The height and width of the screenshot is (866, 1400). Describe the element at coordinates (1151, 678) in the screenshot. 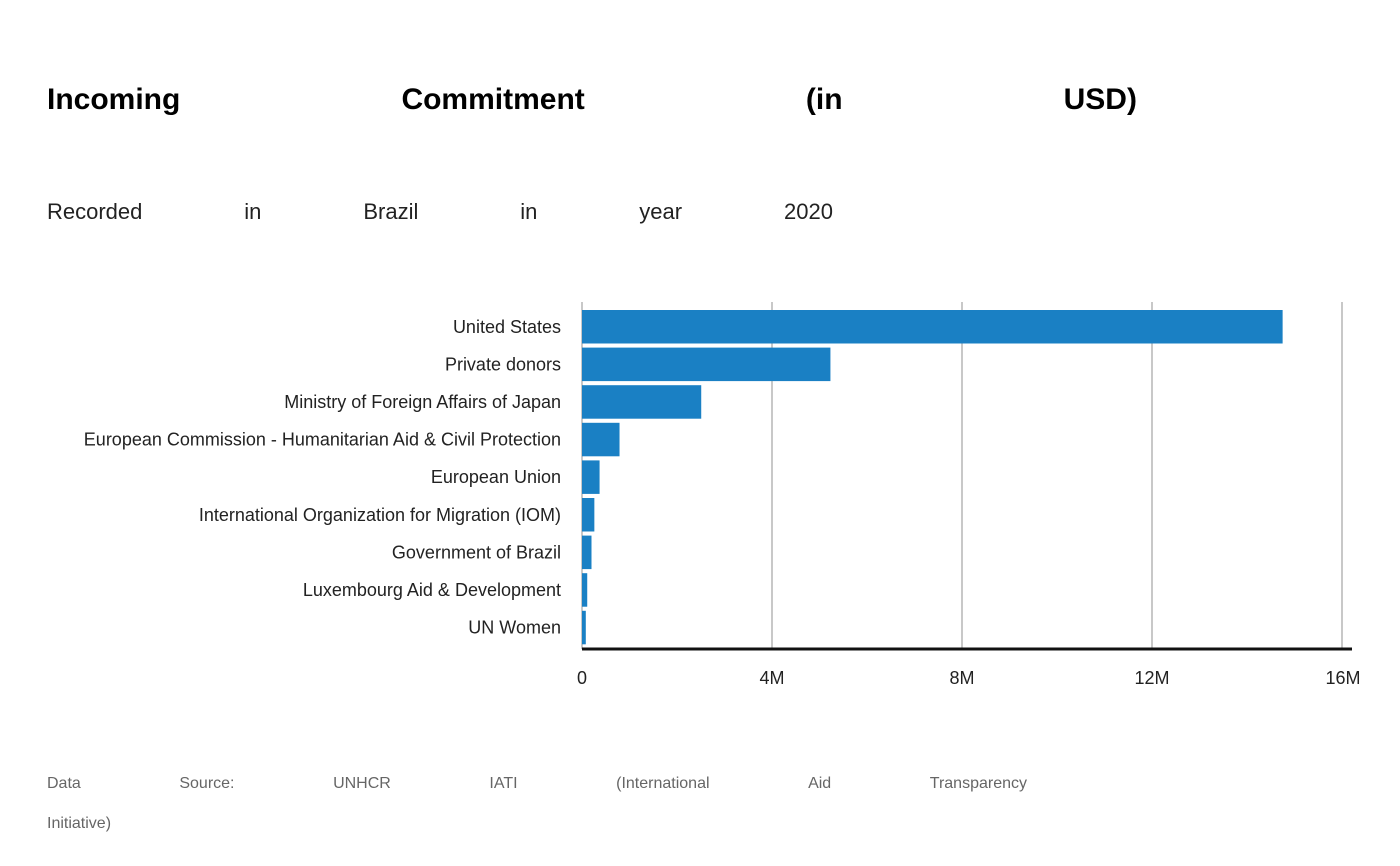

I see `x-tick-label: 12M` at that location.